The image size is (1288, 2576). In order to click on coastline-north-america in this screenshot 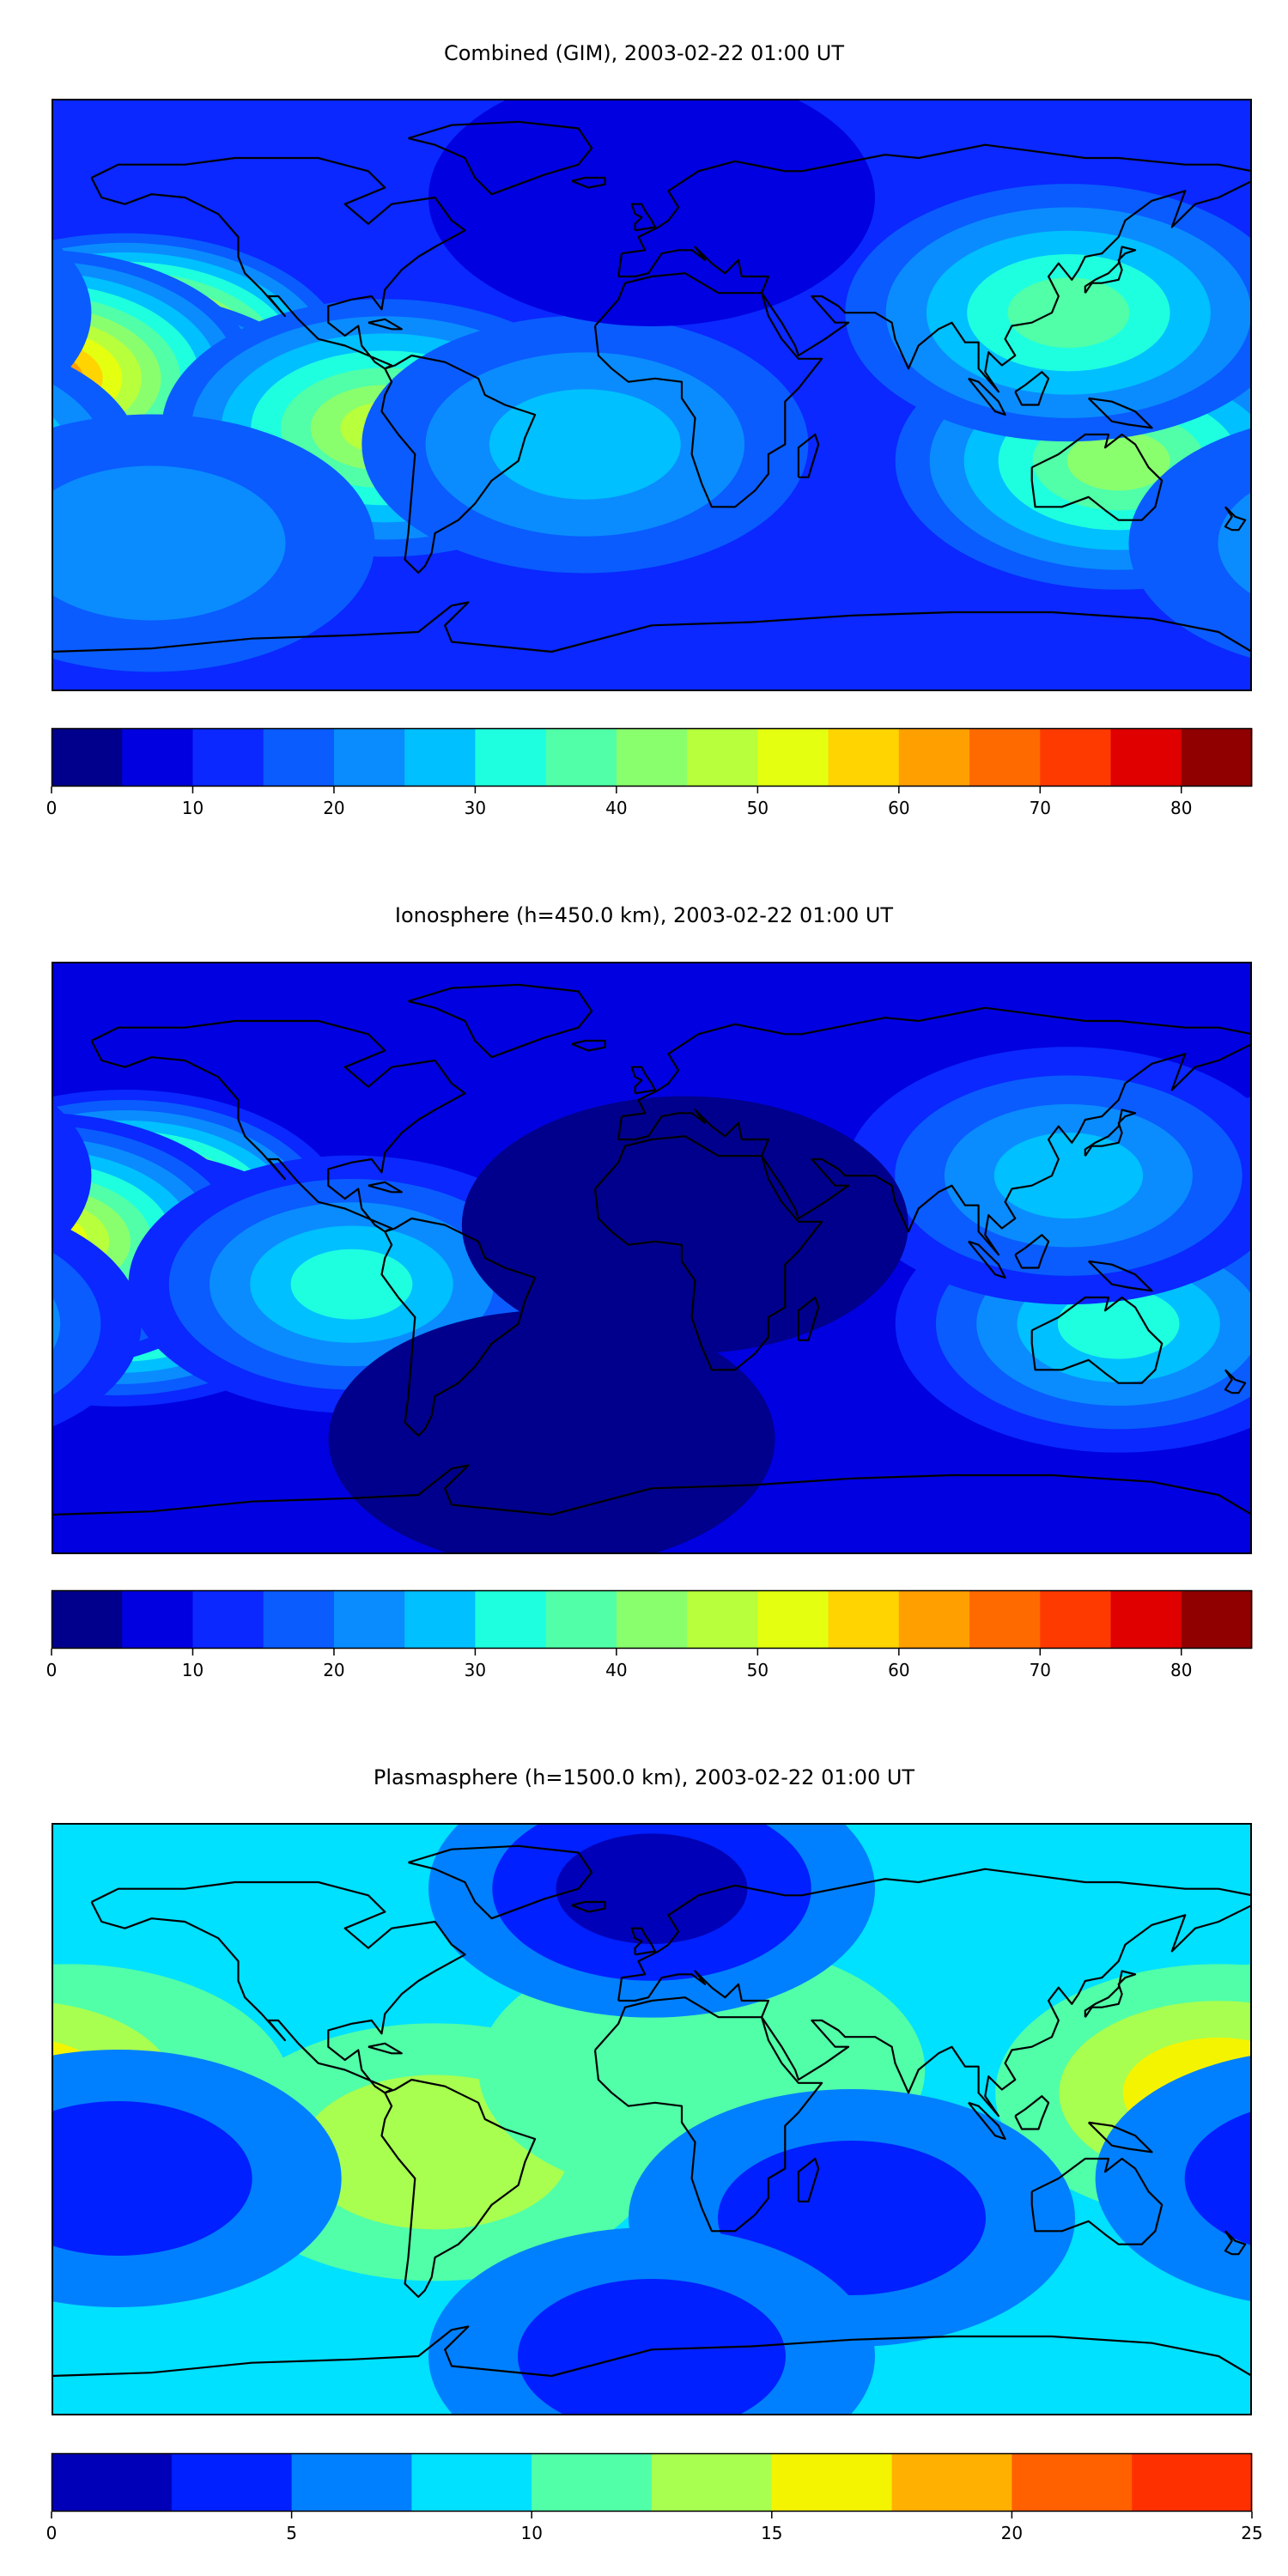, I will do `click(278, 1987)`.